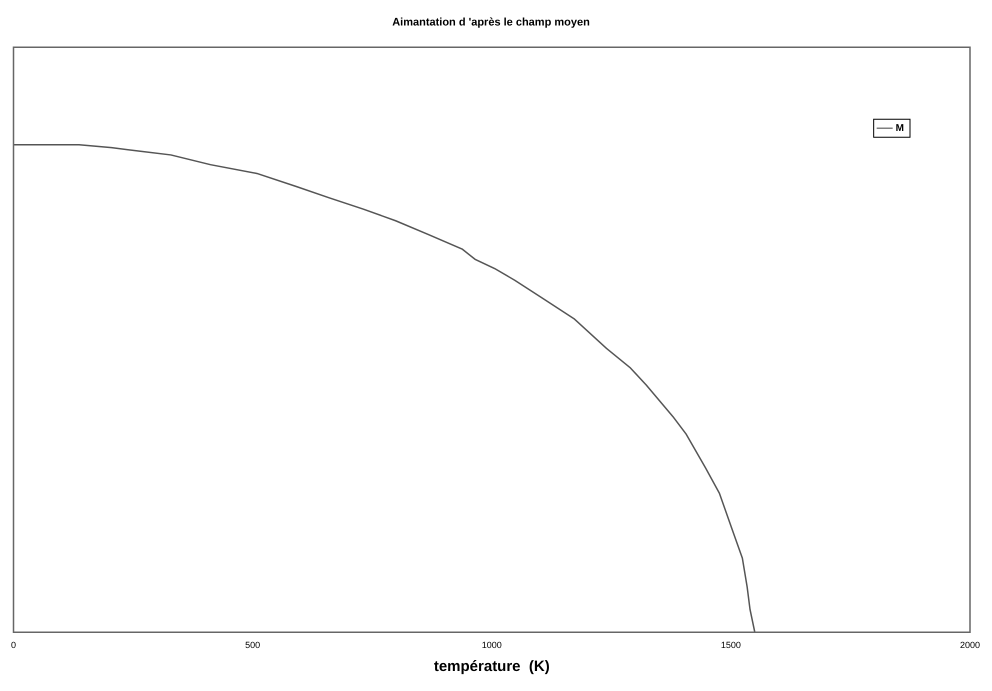 The height and width of the screenshot is (691, 992). I want to click on legend-label: M, so click(900, 128).